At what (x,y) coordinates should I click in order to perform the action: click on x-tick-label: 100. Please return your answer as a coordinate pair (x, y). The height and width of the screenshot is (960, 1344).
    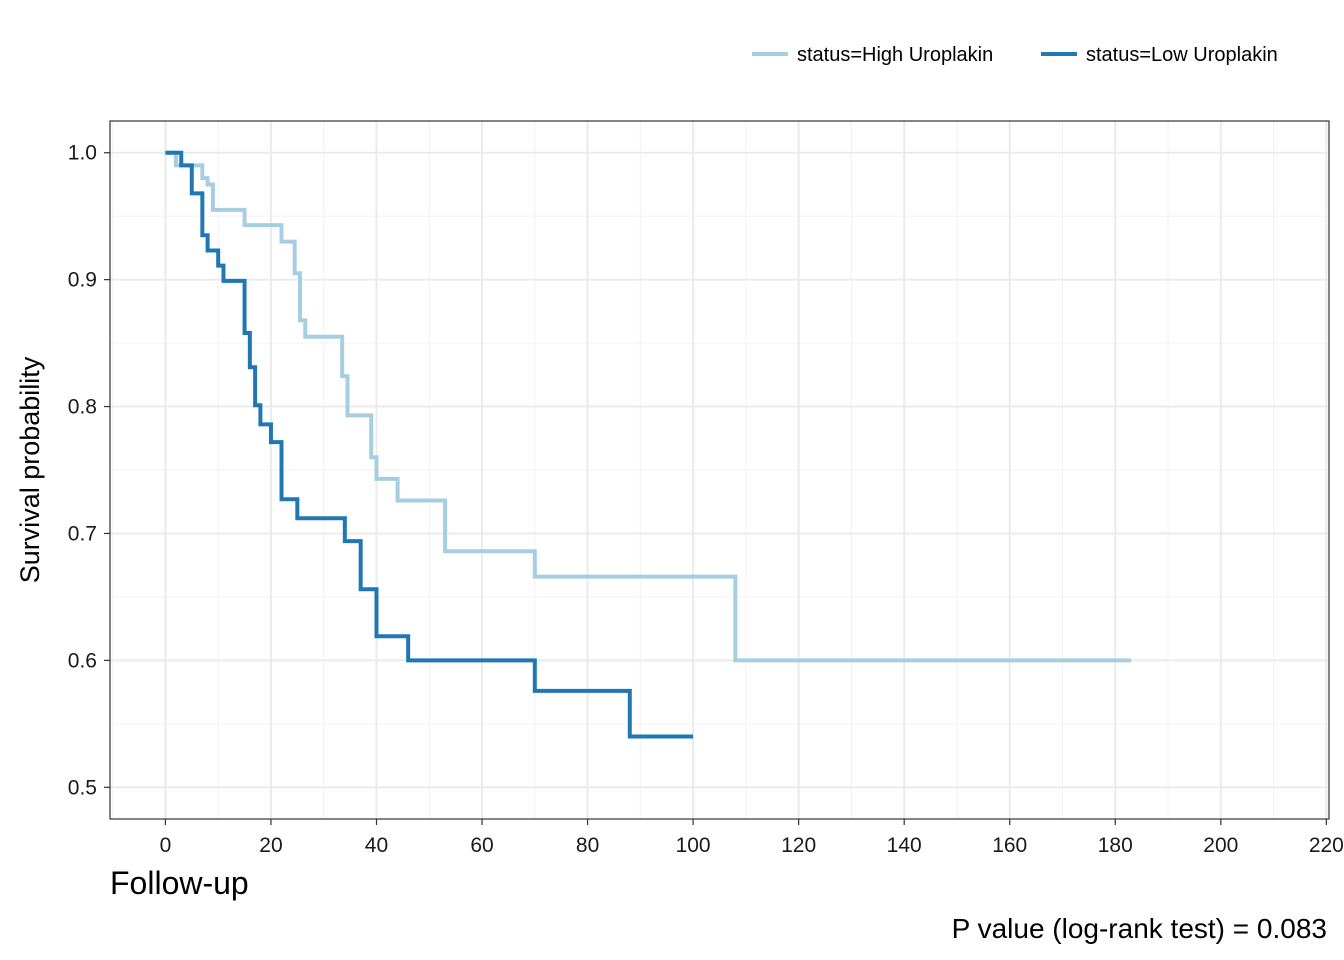
    Looking at the image, I should click on (693, 845).